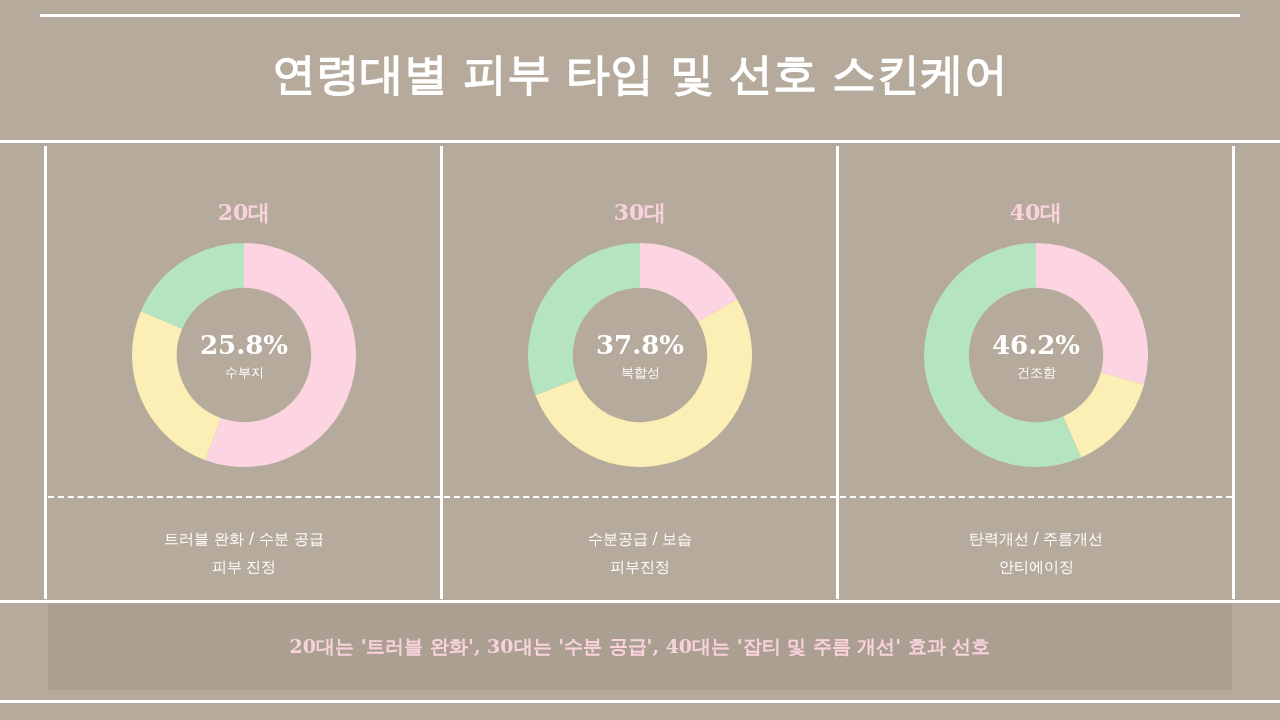 The height and width of the screenshot is (720, 1280). What do you see at coordinates (1036, 539) in the screenshot?
I see `text: 탄력개선 / 주름개선` at bounding box center [1036, 539].